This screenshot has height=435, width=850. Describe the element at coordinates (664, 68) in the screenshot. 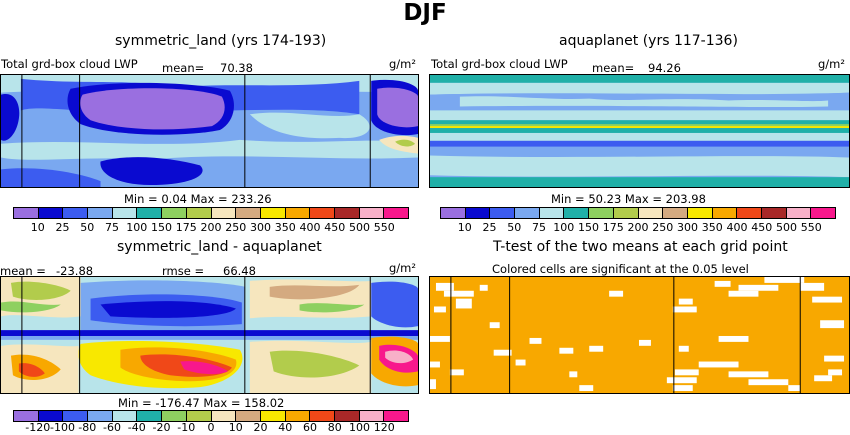

I see `panel2-mean-value: 94.26` at that location.